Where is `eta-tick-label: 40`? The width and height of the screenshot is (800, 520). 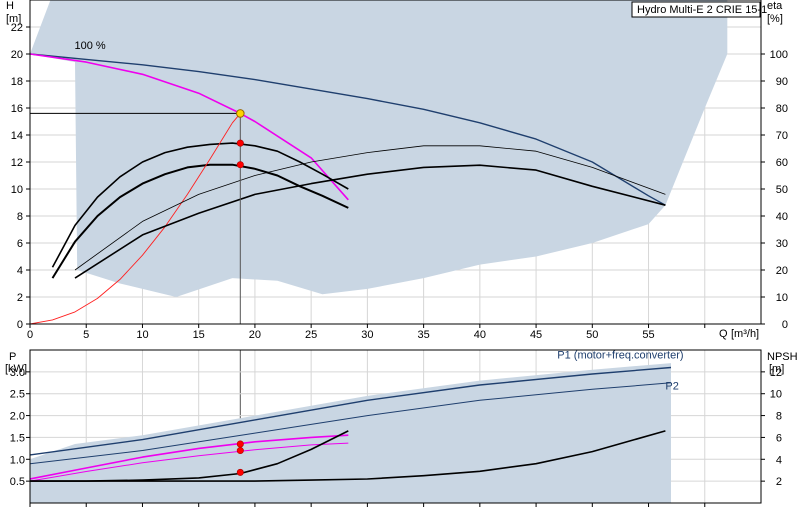 eta-tick-label: 40 is located at coordinates (782, 217).